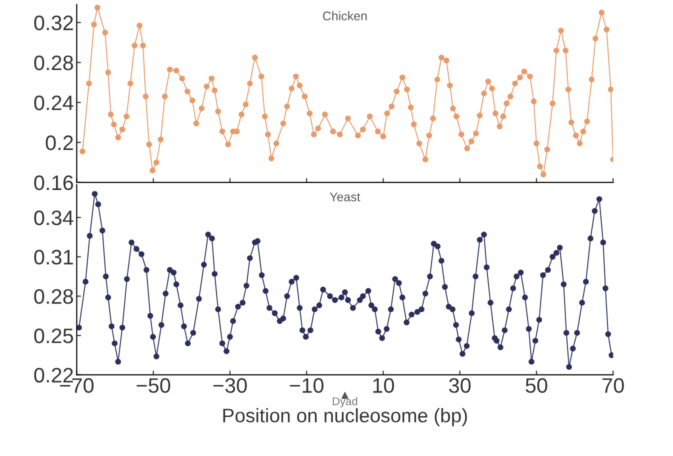 The image size is (673, 456). I want to click on y-tick-label: 0.24, so click(54, 102).